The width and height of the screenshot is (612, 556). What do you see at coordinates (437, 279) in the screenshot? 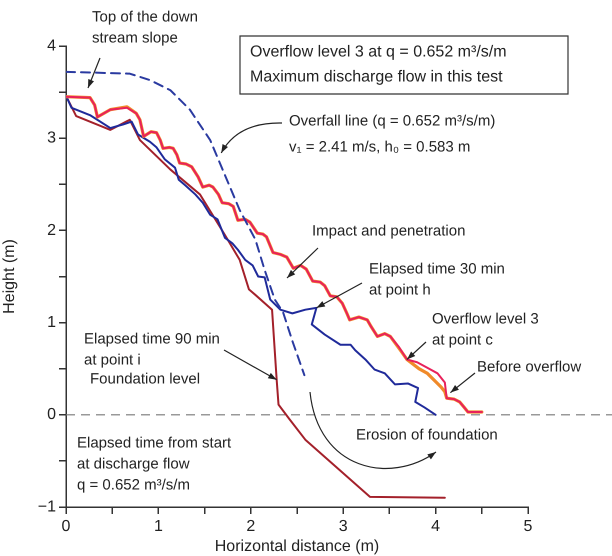
I see `annotation: Elapsed time 30 min at point h` at bounding box center [437, 279].